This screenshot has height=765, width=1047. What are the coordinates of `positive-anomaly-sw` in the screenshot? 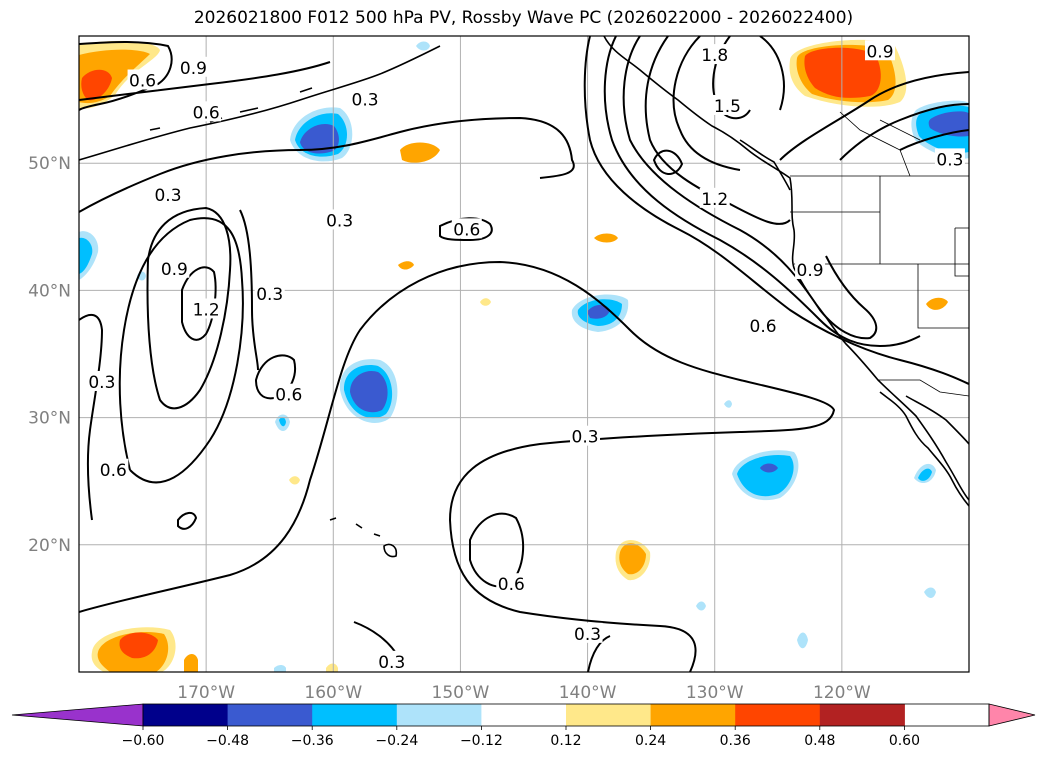 It's located at (133, 649).